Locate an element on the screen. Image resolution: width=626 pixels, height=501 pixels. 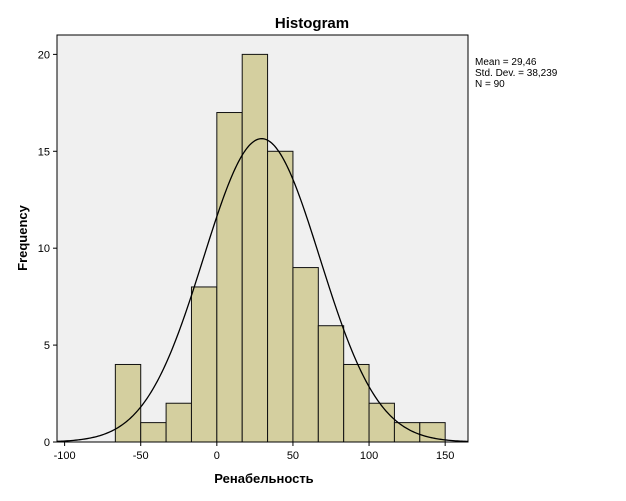
y-tick-label: 5 is located at coordinates (47, 346).